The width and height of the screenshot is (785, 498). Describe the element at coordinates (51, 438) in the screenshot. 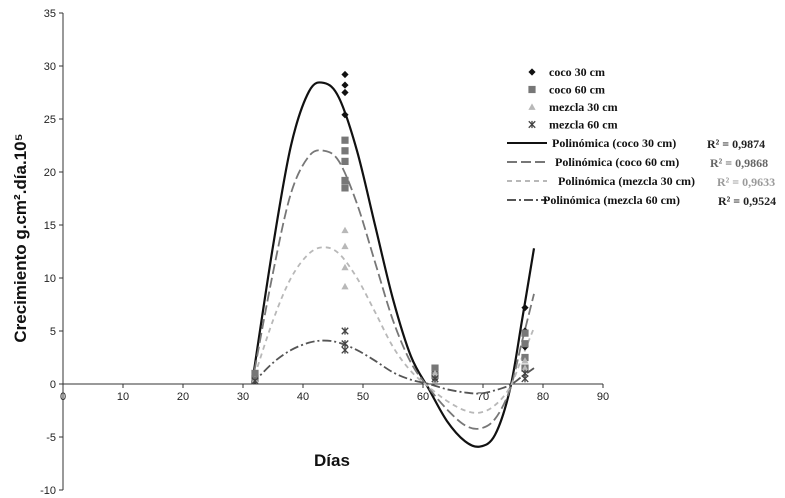

I see `y-tick-label: -5` at that location.